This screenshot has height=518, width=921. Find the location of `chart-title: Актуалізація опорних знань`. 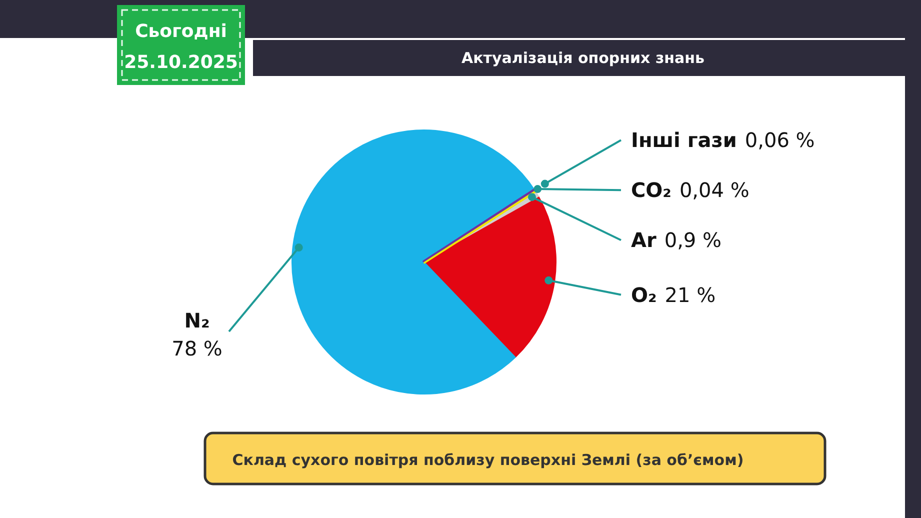

chart-title: Актуалізація опорних знань is located at coordinates (583, 58).